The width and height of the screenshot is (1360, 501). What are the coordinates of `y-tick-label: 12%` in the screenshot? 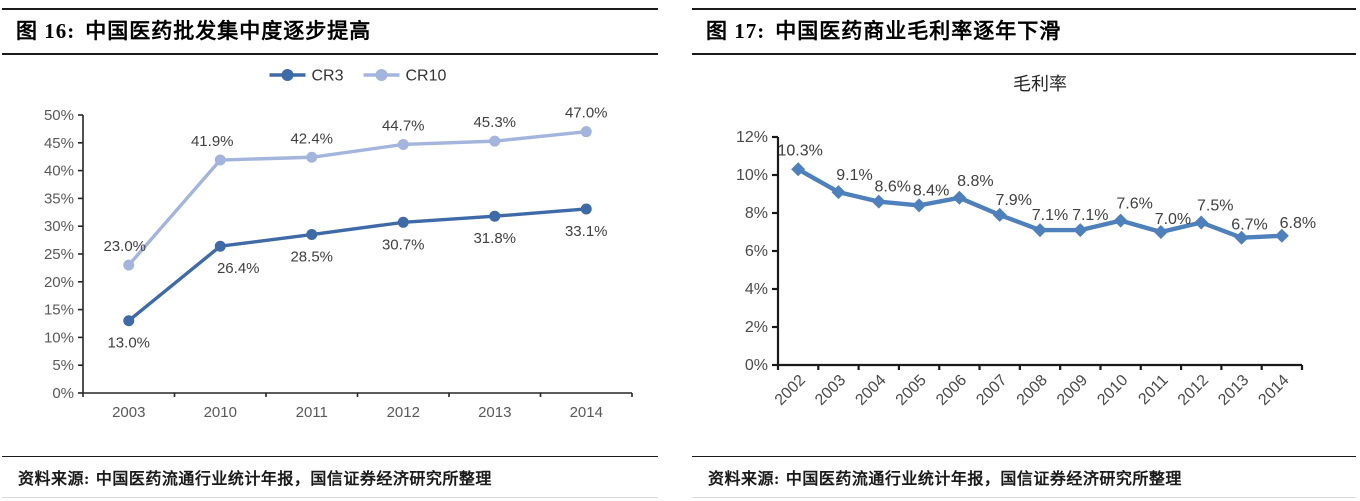 It's located at (752, 137).